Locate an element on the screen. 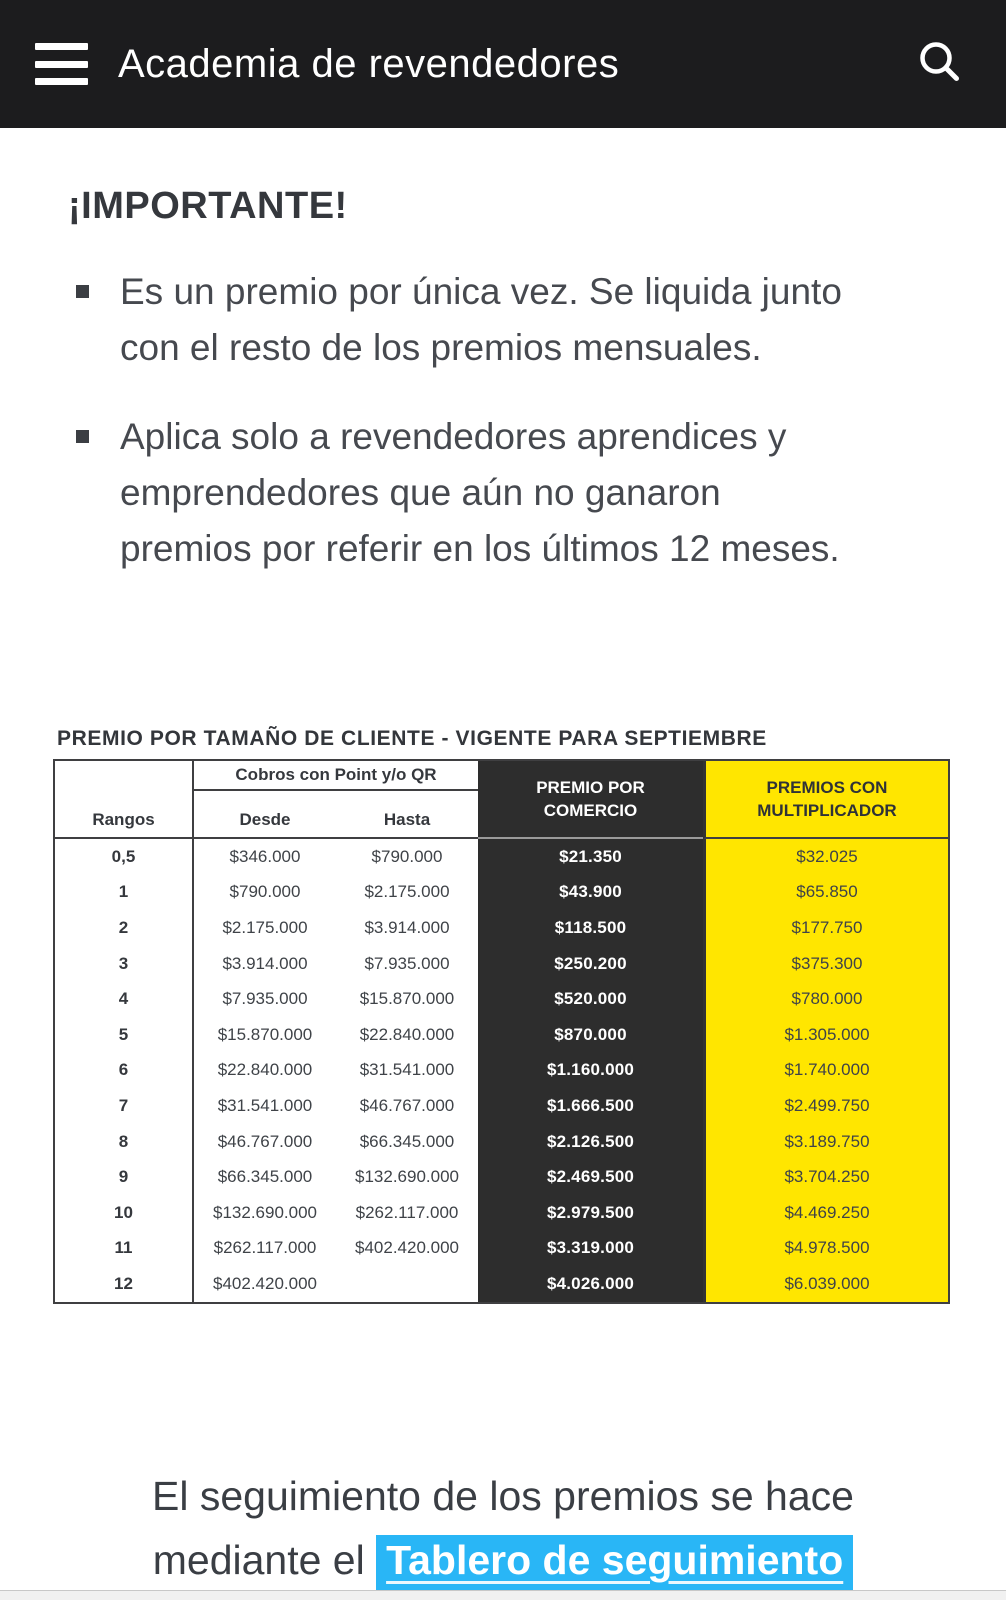 This screenshot has width=1006, height=1600. cell-rango: 5 is located at coordinates (124, 1034).